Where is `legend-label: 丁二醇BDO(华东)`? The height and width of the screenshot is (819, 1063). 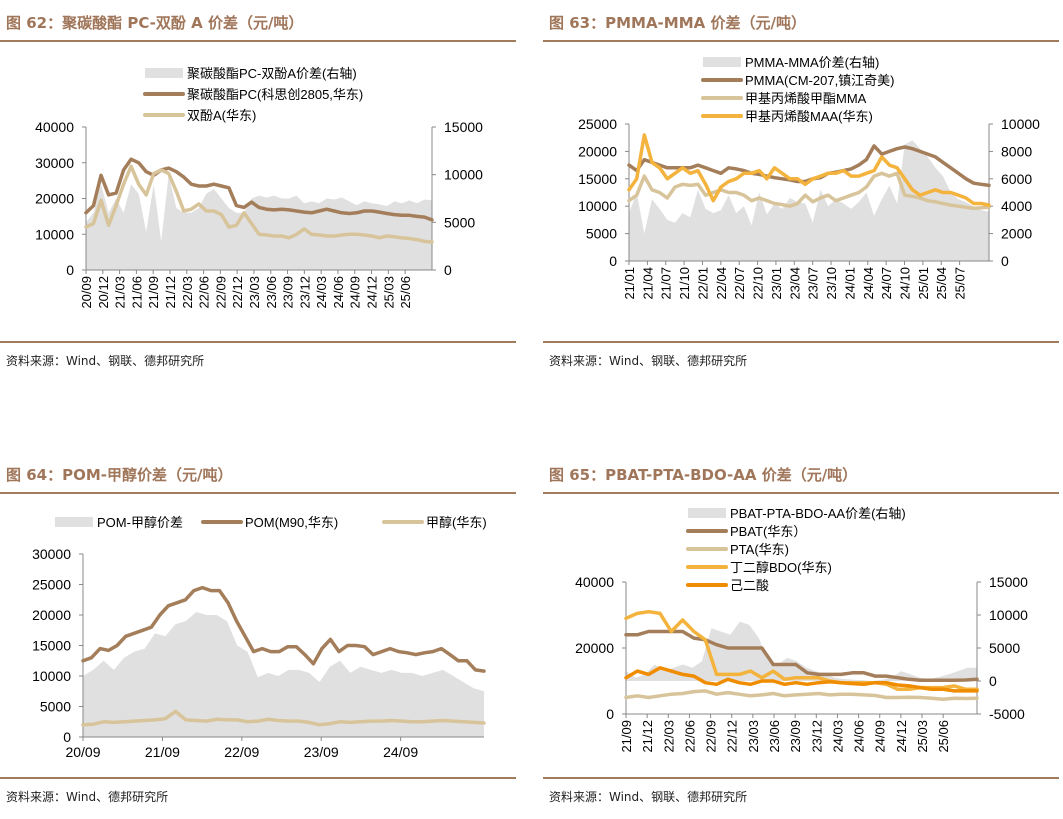
legend-label: 丁二醇BDO(华东) is located at coordinates (781, 567).